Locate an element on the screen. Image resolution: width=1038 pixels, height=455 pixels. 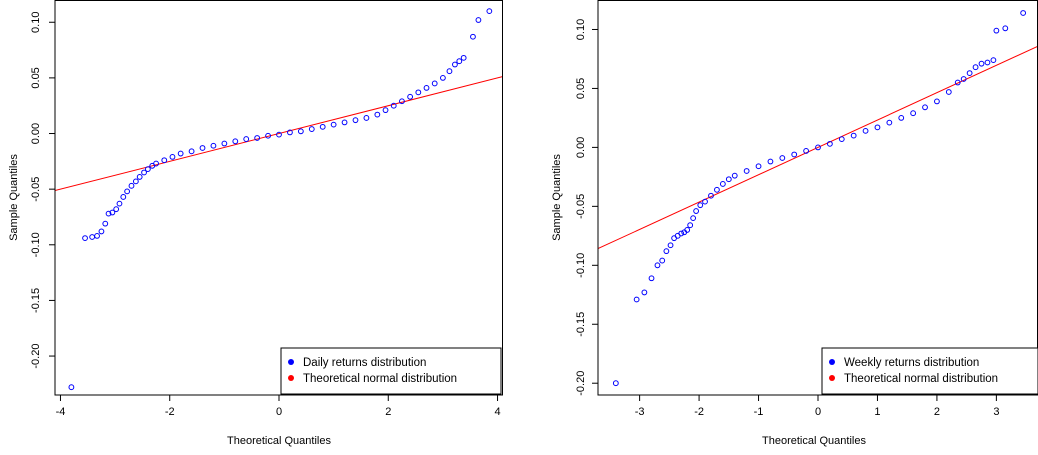
legend-label: Weekly returns distribution is located at coordinates (911, 363).